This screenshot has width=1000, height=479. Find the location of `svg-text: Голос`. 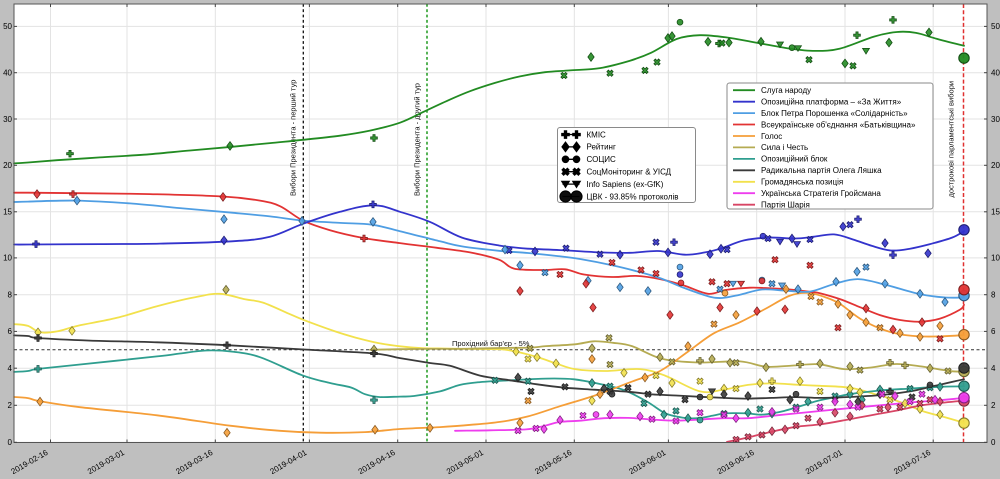

svg-text: Голос is located at coordinates (771, 136).